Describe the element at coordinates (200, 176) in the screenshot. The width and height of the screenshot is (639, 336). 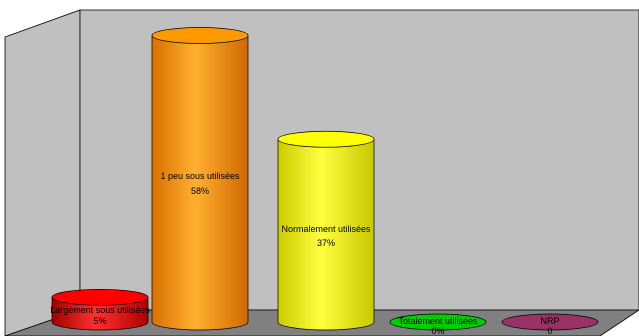
I see `category-label: 1 peu sous utilisées` at that location.